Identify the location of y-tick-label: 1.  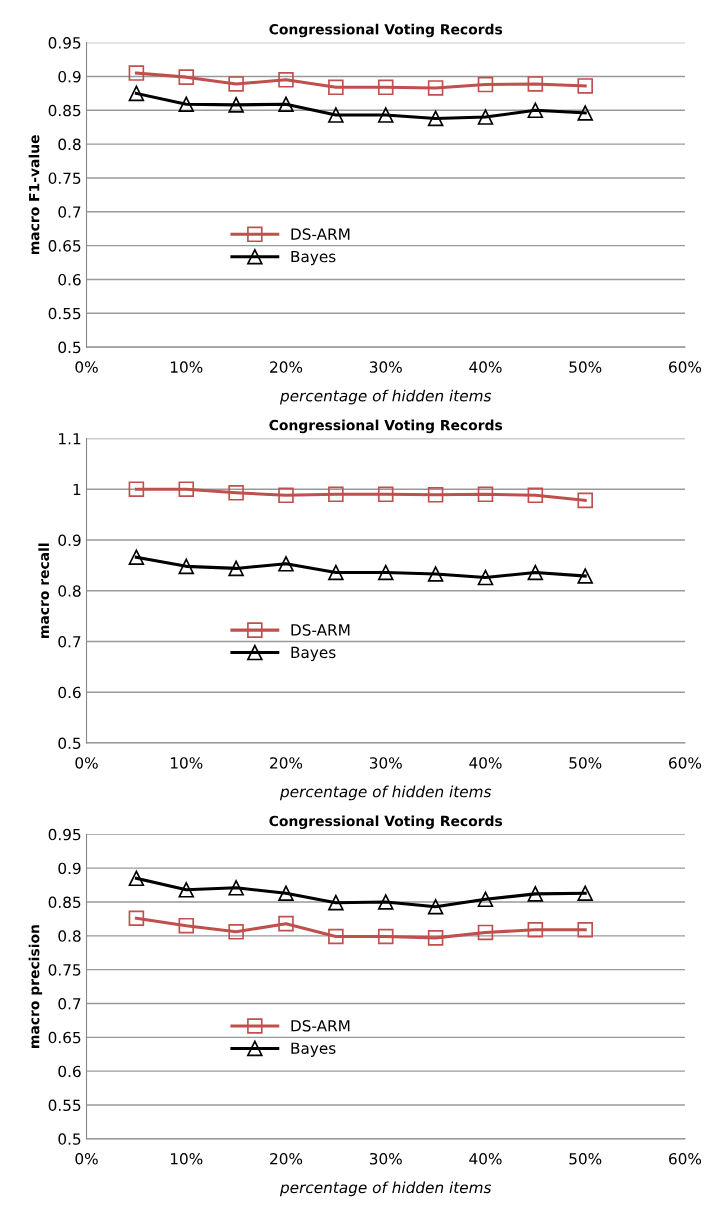
(77, 489).